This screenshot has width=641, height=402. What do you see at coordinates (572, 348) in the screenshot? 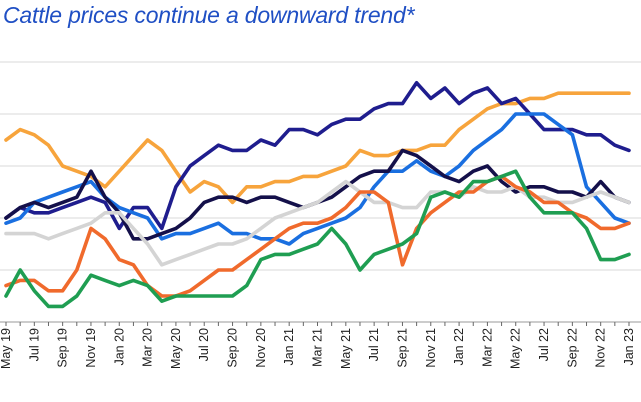
I see `x-tick-label: Sep 22` at bounding box center [572, 348].